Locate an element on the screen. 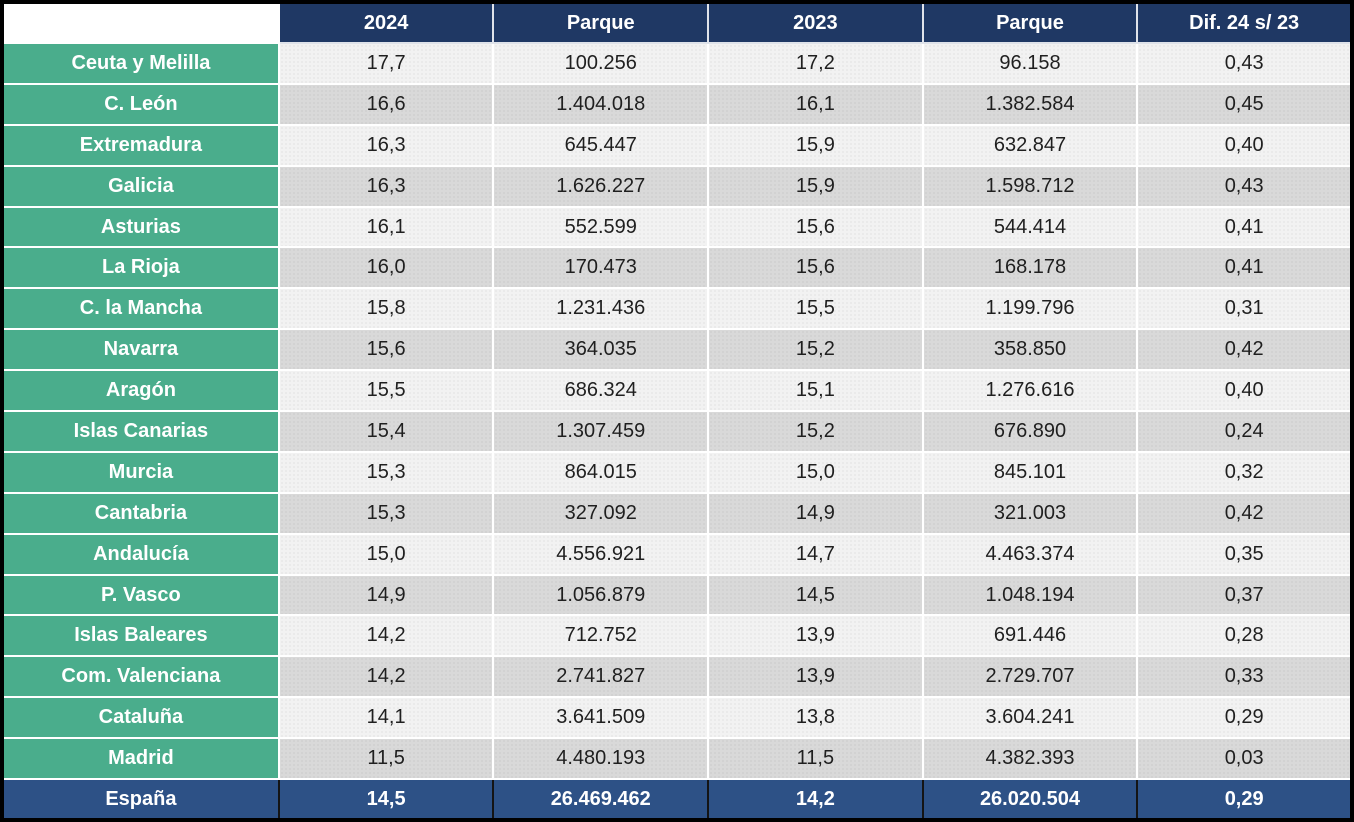 The width and height of the screenshot is (1354, 822). table-row: Murcia 15,3 864.015 15,0 845.101 0,32 is located at coordinates (677, 472).